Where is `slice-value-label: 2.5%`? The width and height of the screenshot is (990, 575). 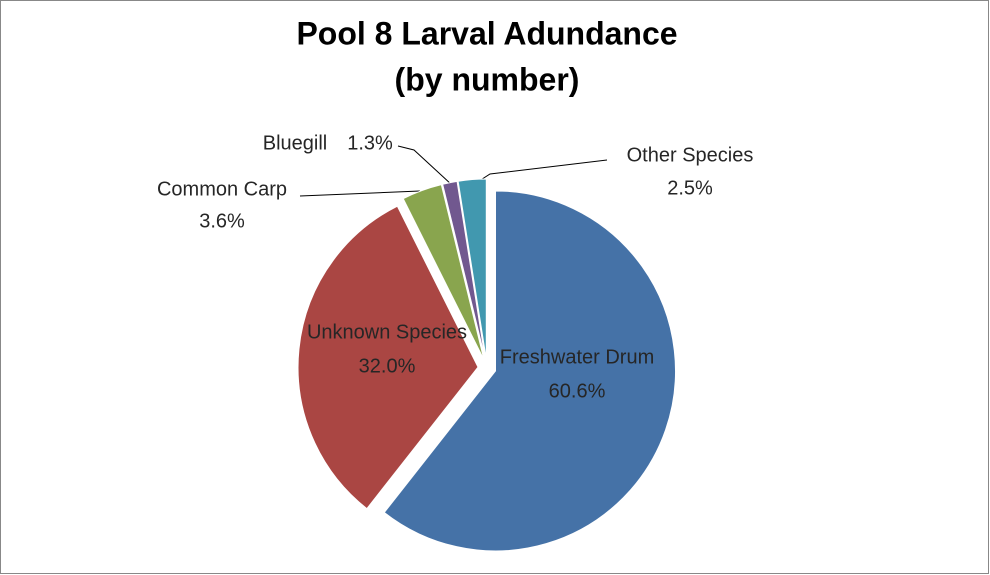
slice-value-label: 2.5% is located at coordinates (690, 188).